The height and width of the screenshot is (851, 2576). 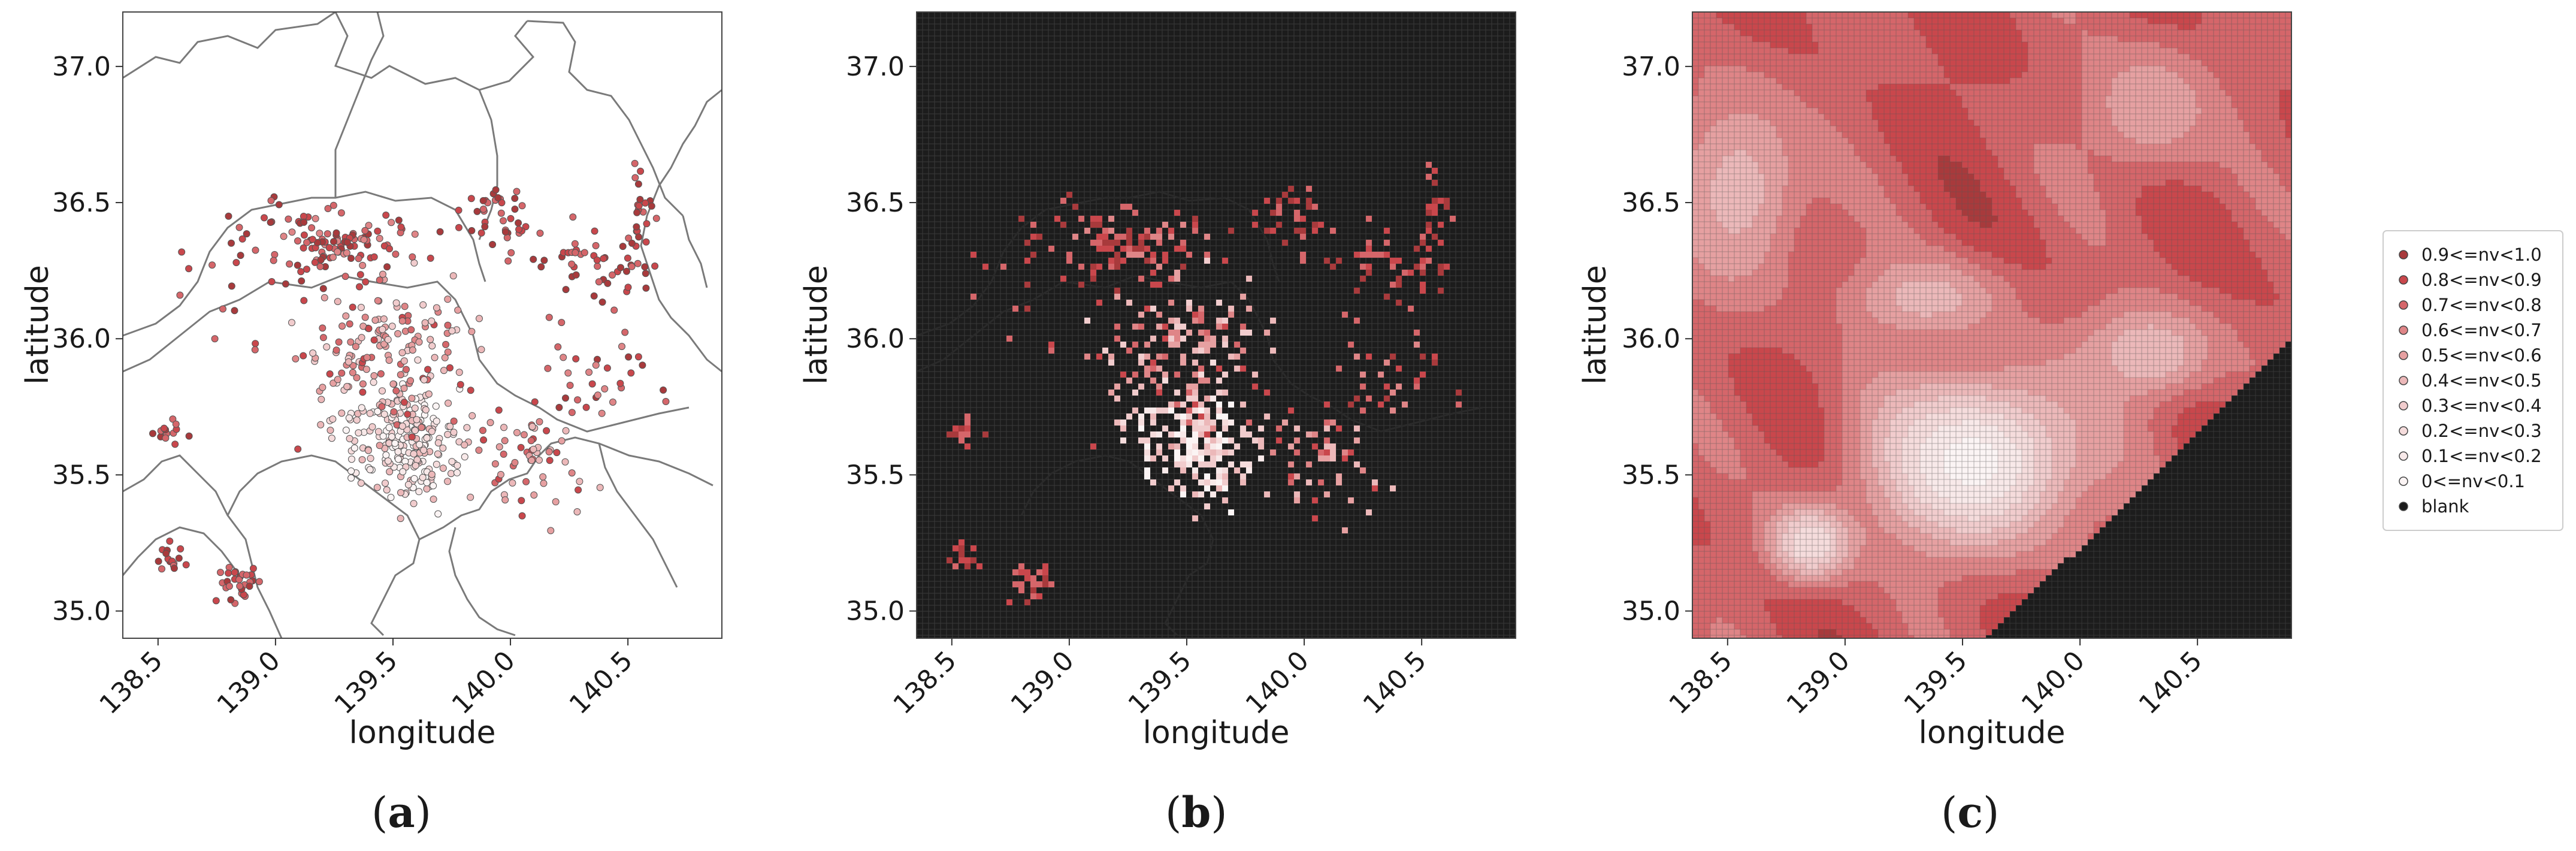 What do you see at coordinates (1199, 353) in the screenshot?
I see `boundary-line` at bounding box center [1199, 353].